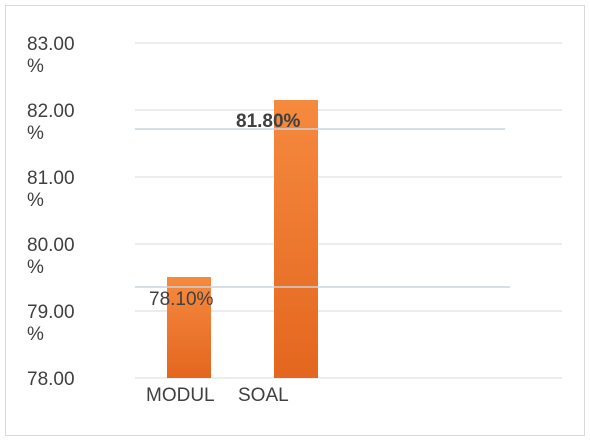 This screenshot has width=590, height=441. I want to click on y-tick-label: 79.00%, so click(51, 323).